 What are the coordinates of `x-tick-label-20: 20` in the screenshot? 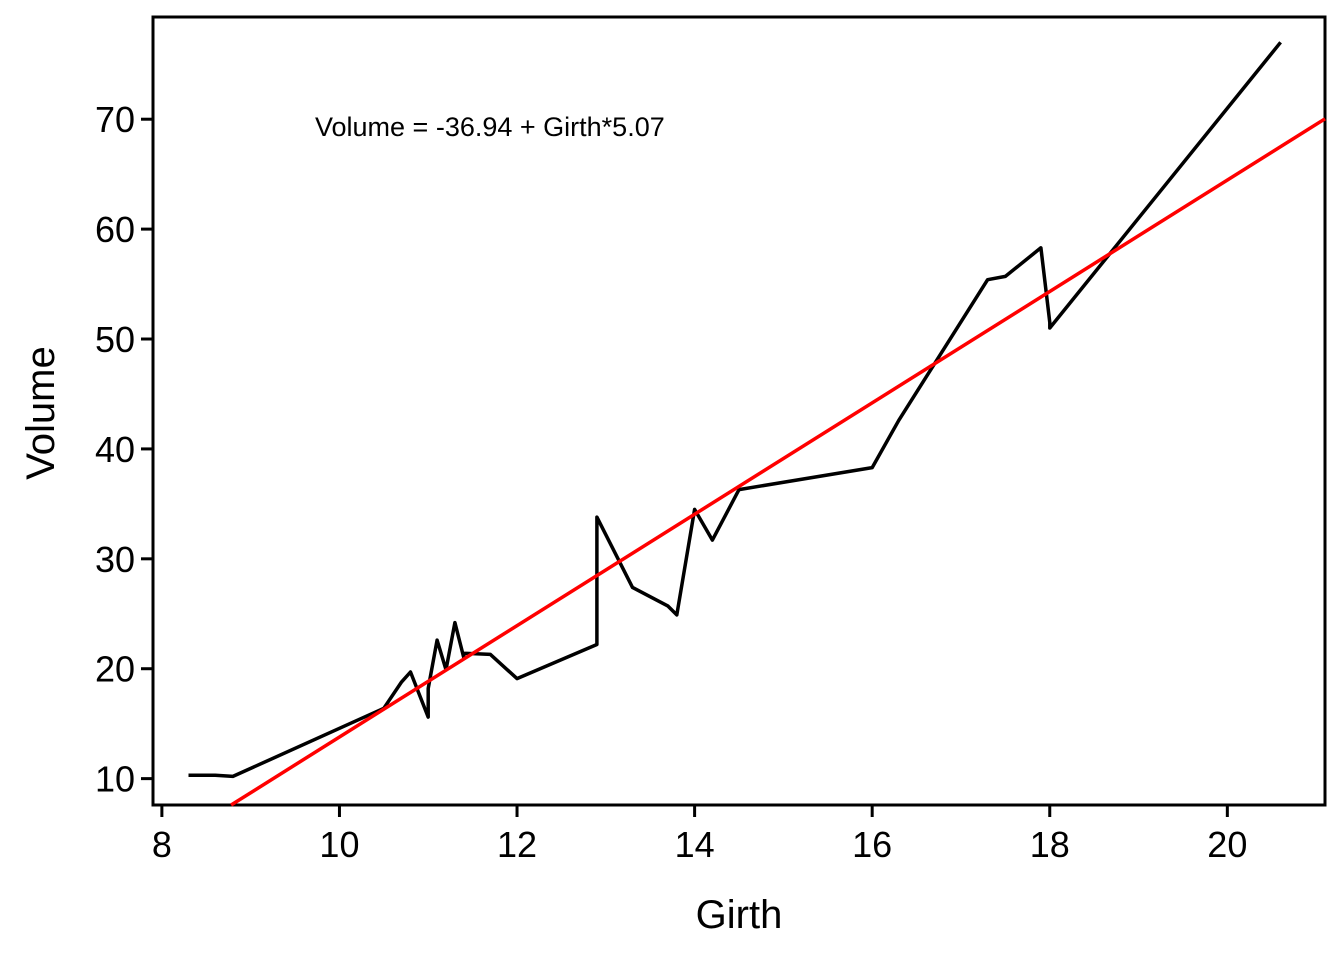 It's located at (1227, 844).